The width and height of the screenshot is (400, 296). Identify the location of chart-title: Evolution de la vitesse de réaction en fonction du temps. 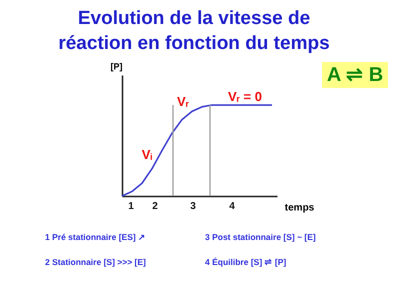
(194, 31).